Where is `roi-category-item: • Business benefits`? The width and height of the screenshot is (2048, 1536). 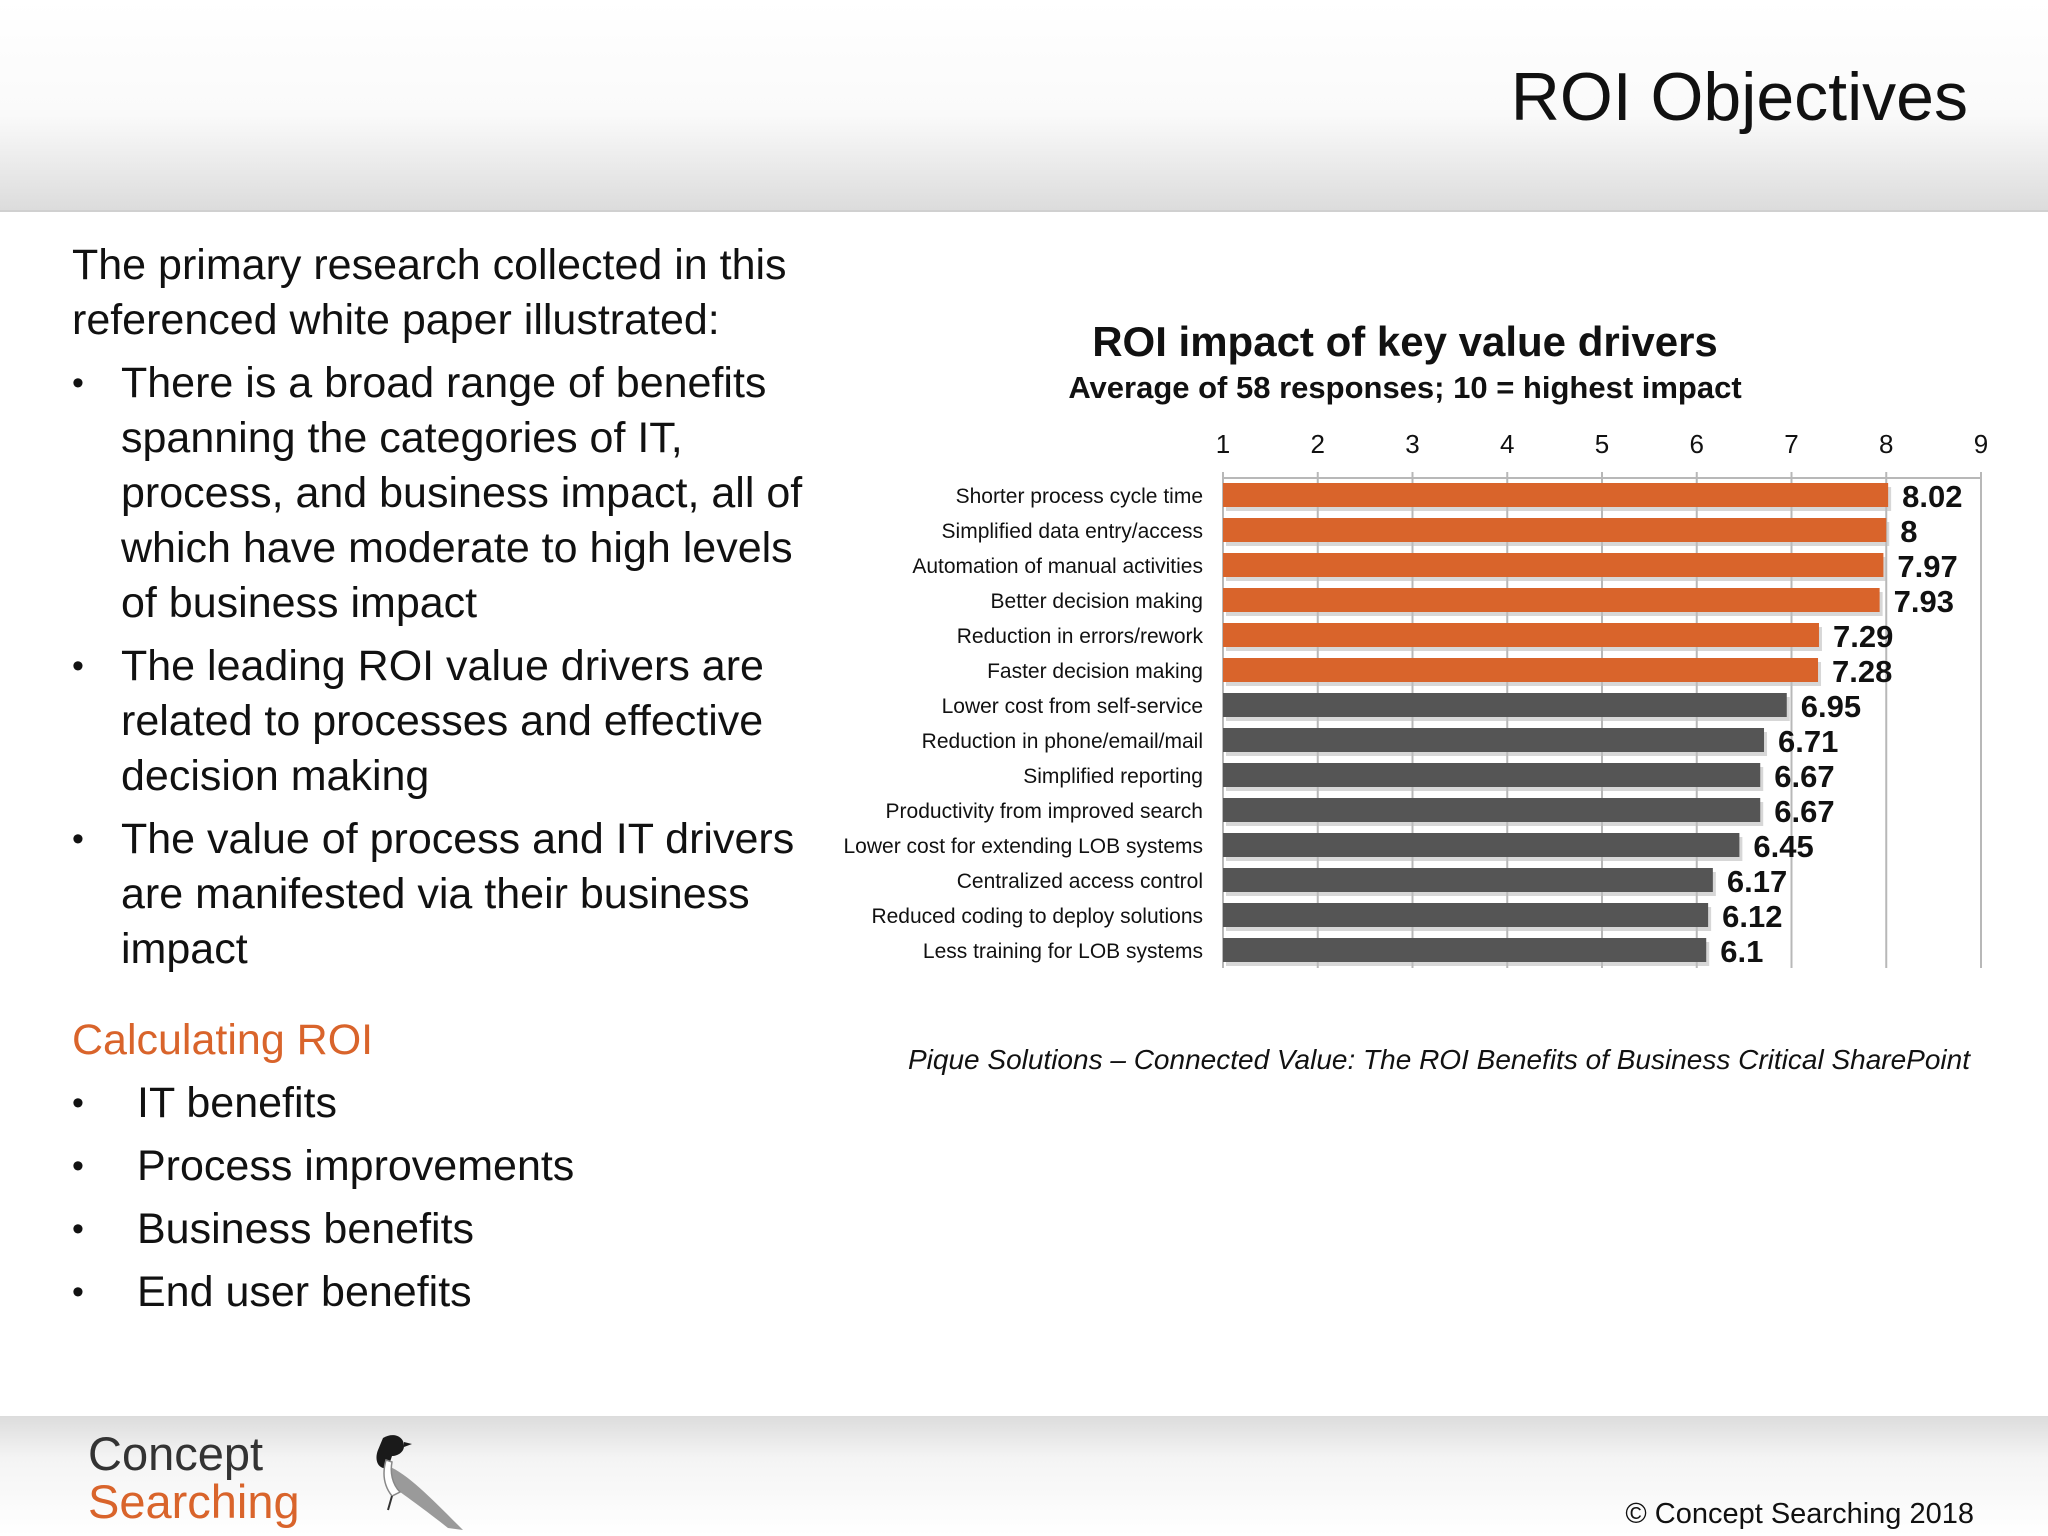 roi-category-item: • Business benefits is located at coordinates (452, 1229).